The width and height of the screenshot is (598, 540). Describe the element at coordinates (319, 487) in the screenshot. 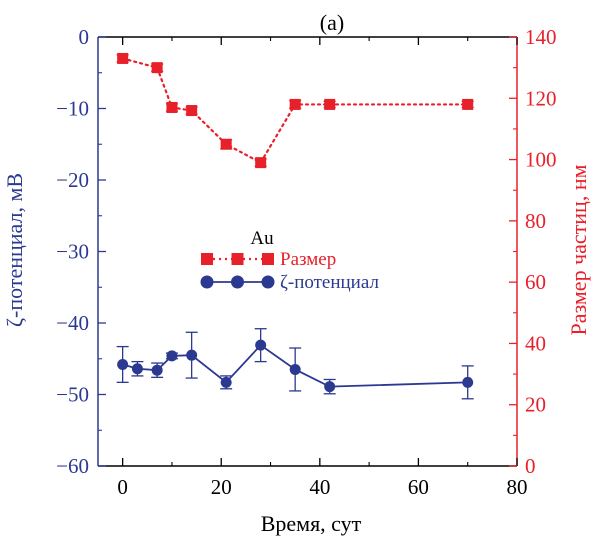

I see `x-tick-label: 40` at that location.